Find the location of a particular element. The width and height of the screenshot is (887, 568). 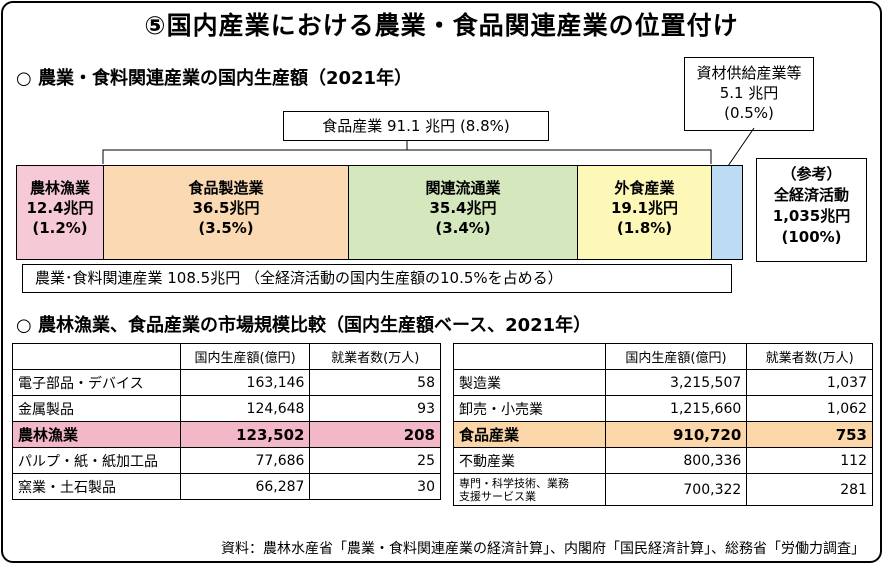

supply-industry-value: 5.1 兆円 is located at coordinates (749, 93).